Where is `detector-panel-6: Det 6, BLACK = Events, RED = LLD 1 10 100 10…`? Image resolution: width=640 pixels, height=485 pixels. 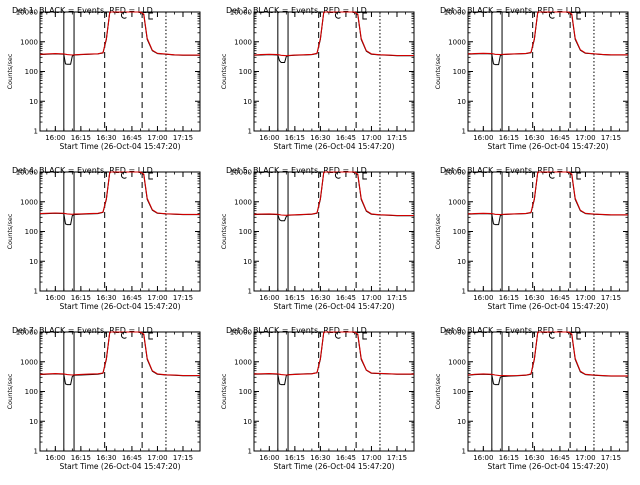
detector-panel-6: Det 6, BLACK = Events, RED = LLD 1 10 100 10… is located at coordinates (531, 238).